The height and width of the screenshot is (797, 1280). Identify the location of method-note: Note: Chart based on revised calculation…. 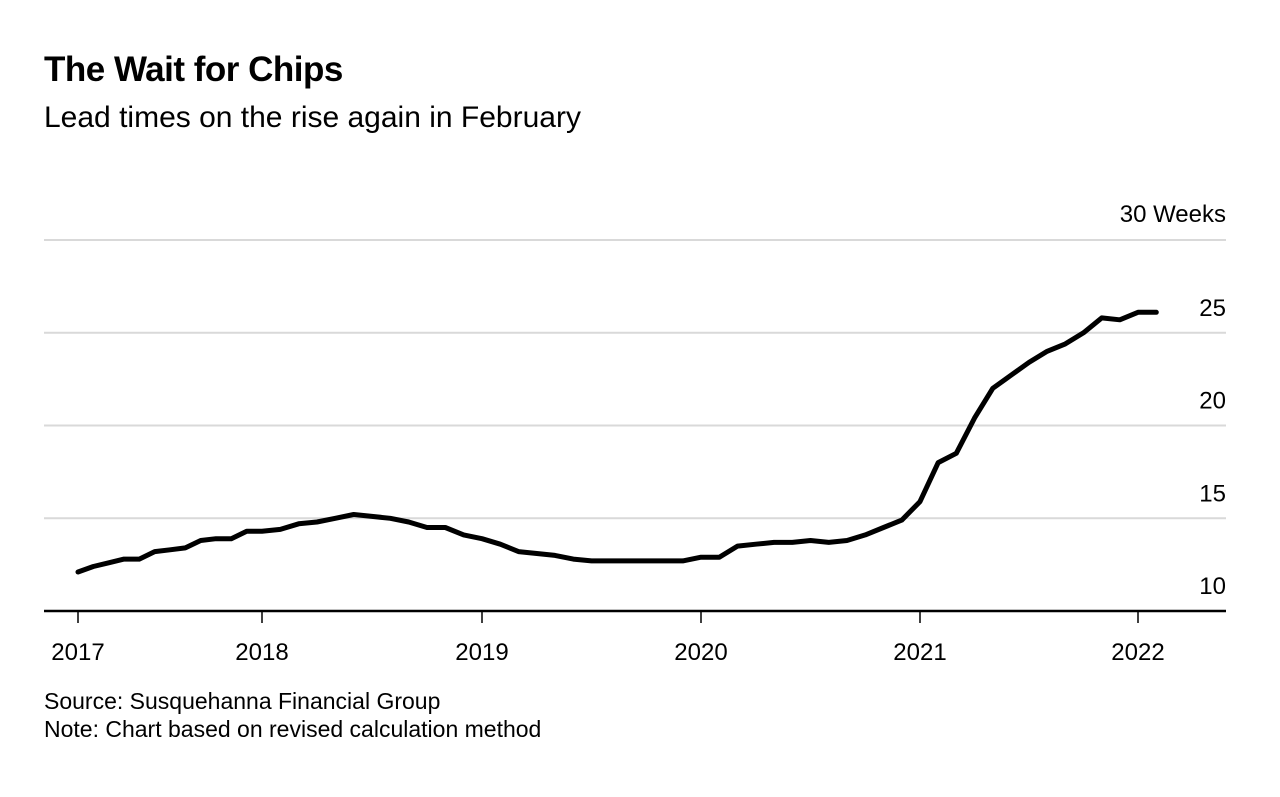
(293, 729).